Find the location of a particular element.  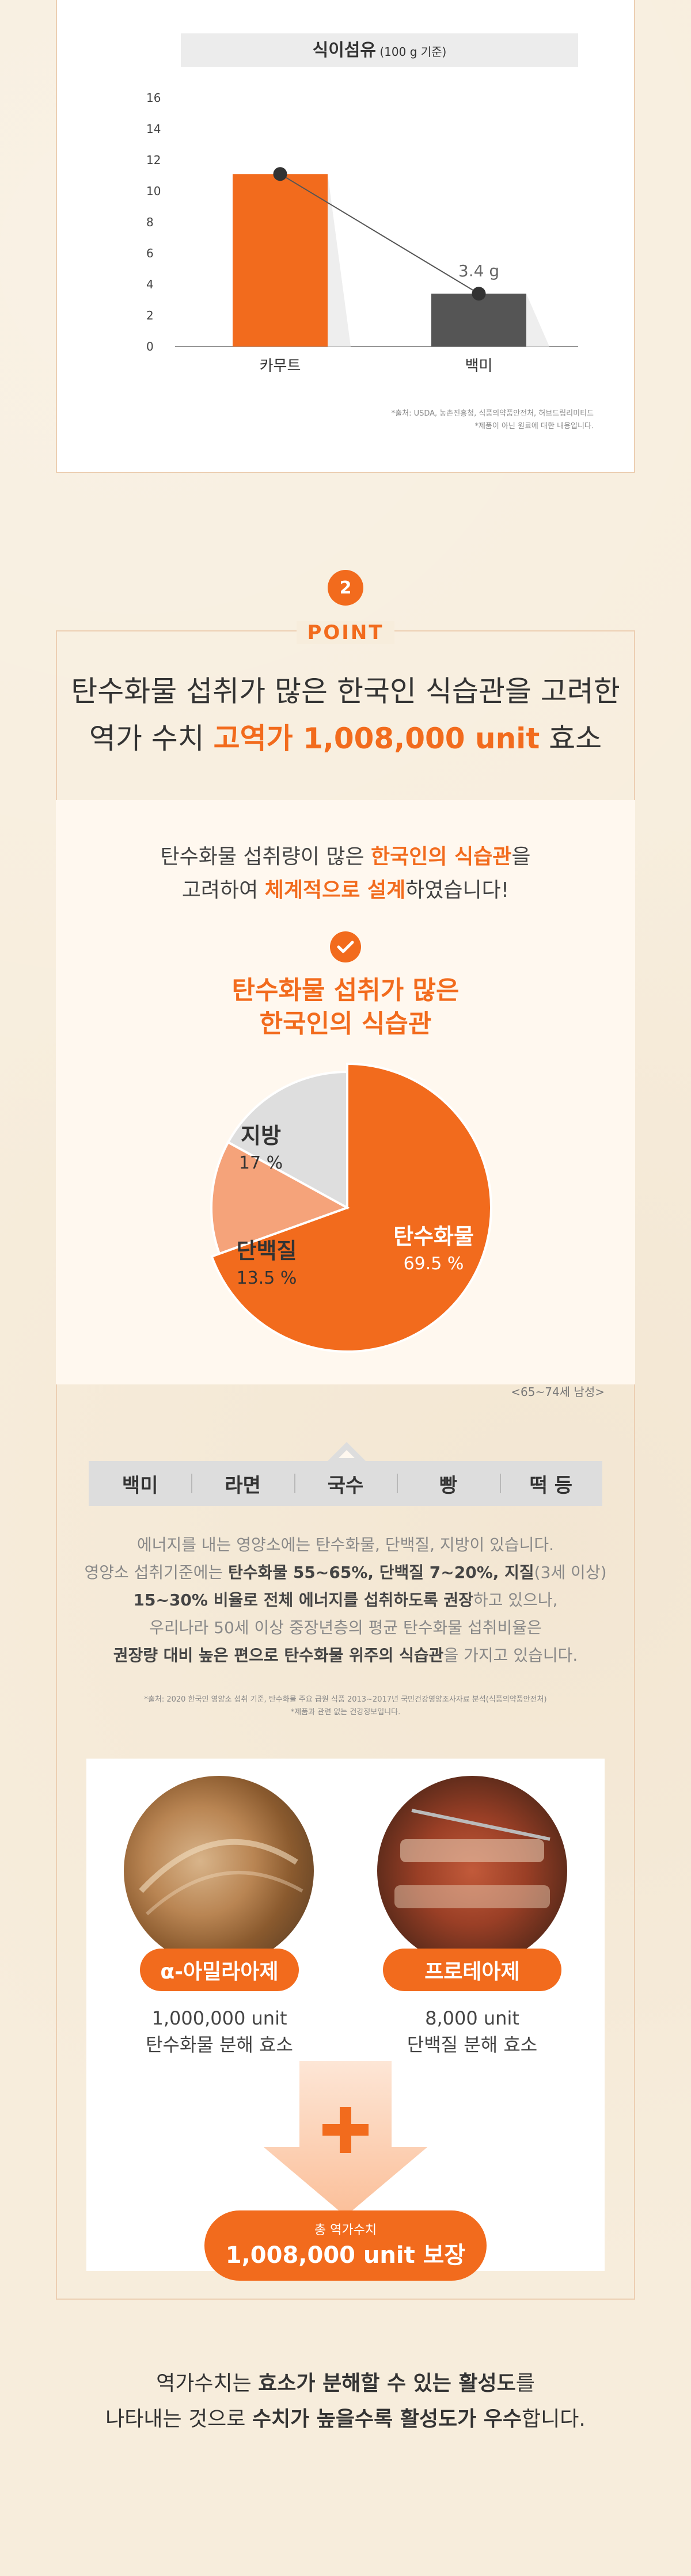

total-activity-badge: 총 역가수치 1,008,000 unit 보장 is located at coordinates (345, 2245).